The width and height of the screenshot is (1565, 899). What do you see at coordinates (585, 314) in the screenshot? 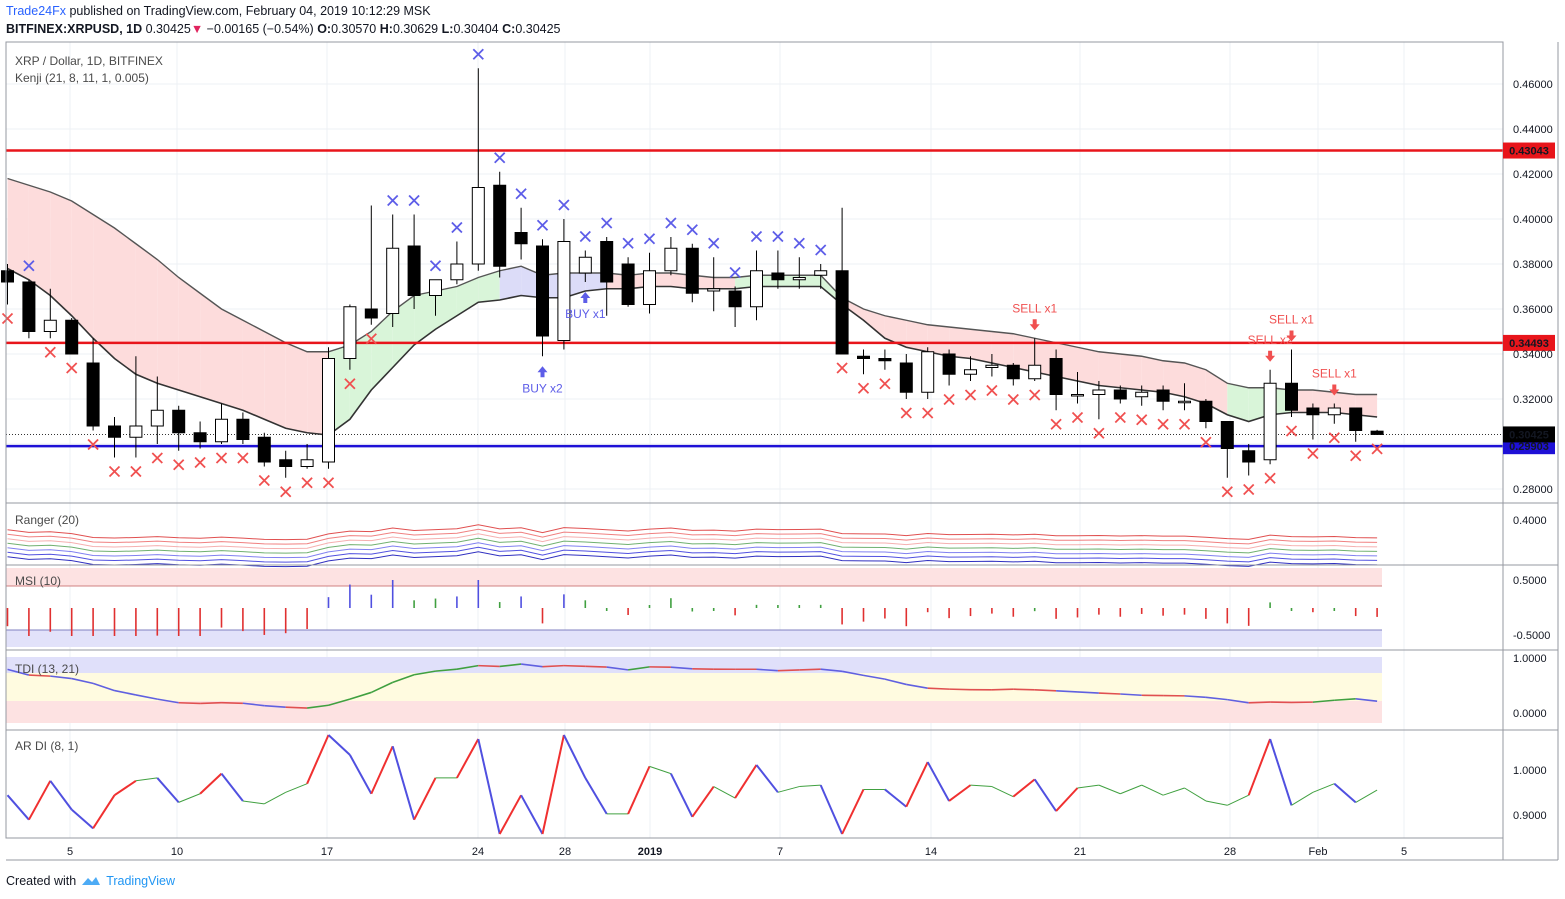
I see `buy-signal-label: BUY x1` at bounding box center [585, 314].